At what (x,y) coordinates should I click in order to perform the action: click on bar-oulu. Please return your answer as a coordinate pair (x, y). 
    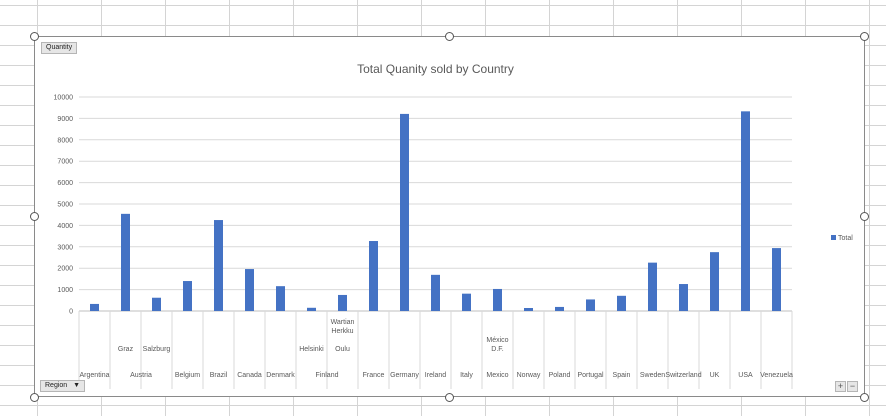
    Looking at the image, I should click on (342, 302).